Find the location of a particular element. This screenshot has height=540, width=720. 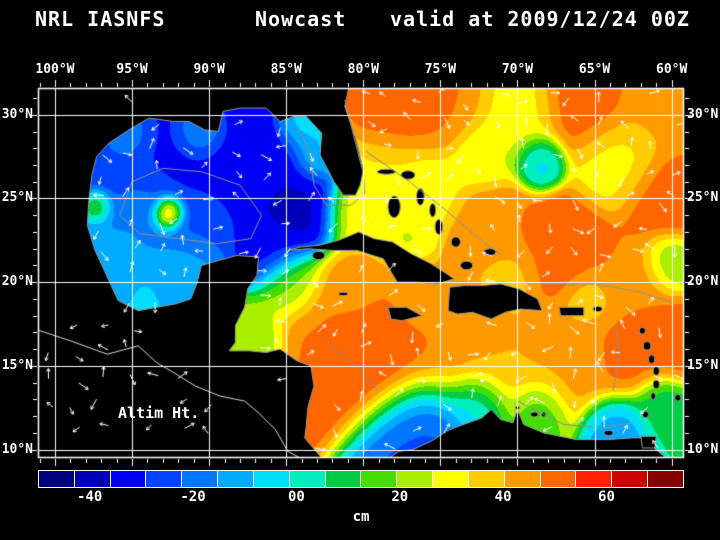

colorbar-tick-label: 40 is located at coordinates (503, 497).